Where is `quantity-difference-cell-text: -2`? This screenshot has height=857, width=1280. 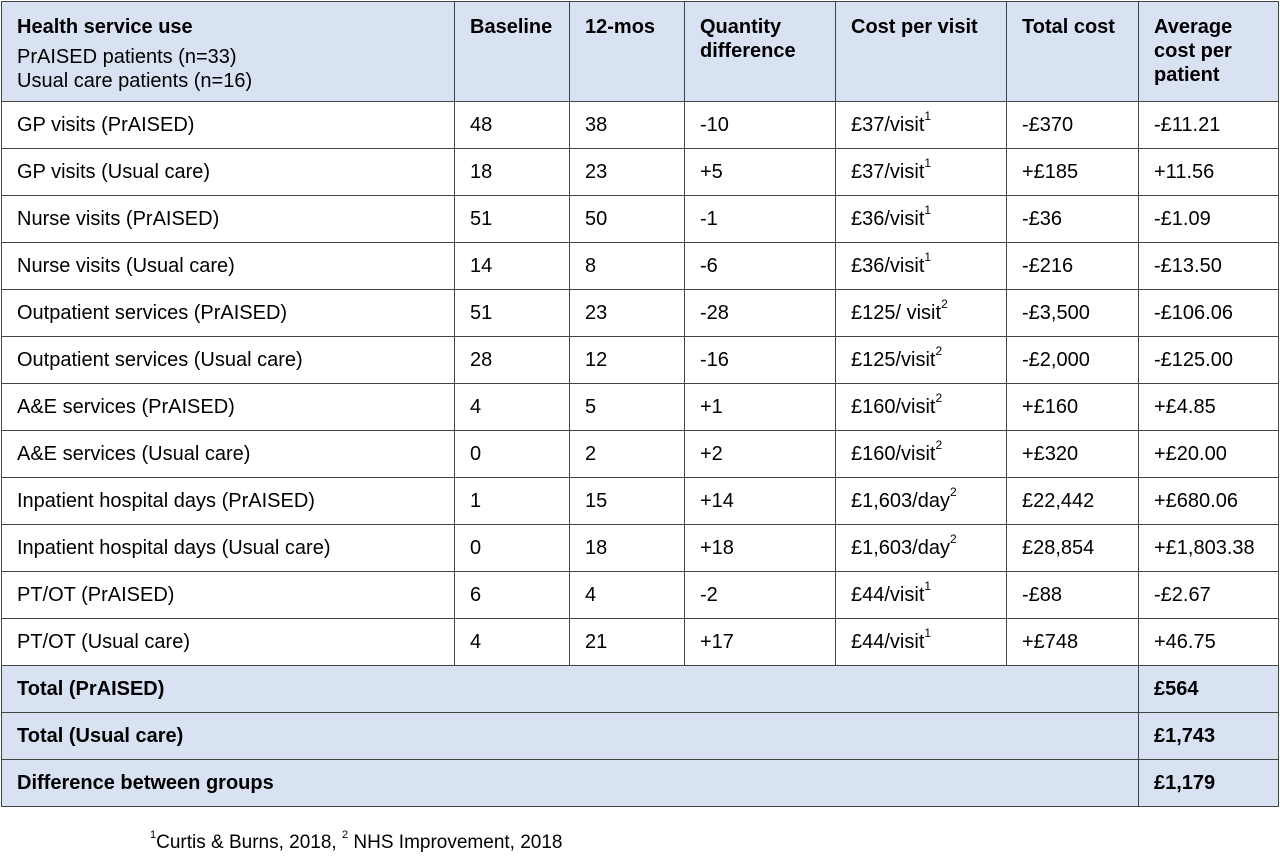
quantity-difference-cell-text: -2 is located at coordinates (709, 595).